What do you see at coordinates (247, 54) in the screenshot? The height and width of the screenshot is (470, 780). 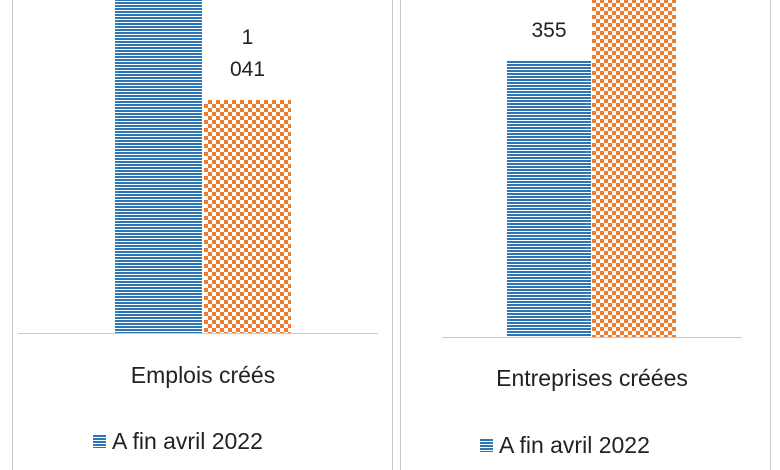 I see `data-label: 1 041` at bounding box center [247, 54].